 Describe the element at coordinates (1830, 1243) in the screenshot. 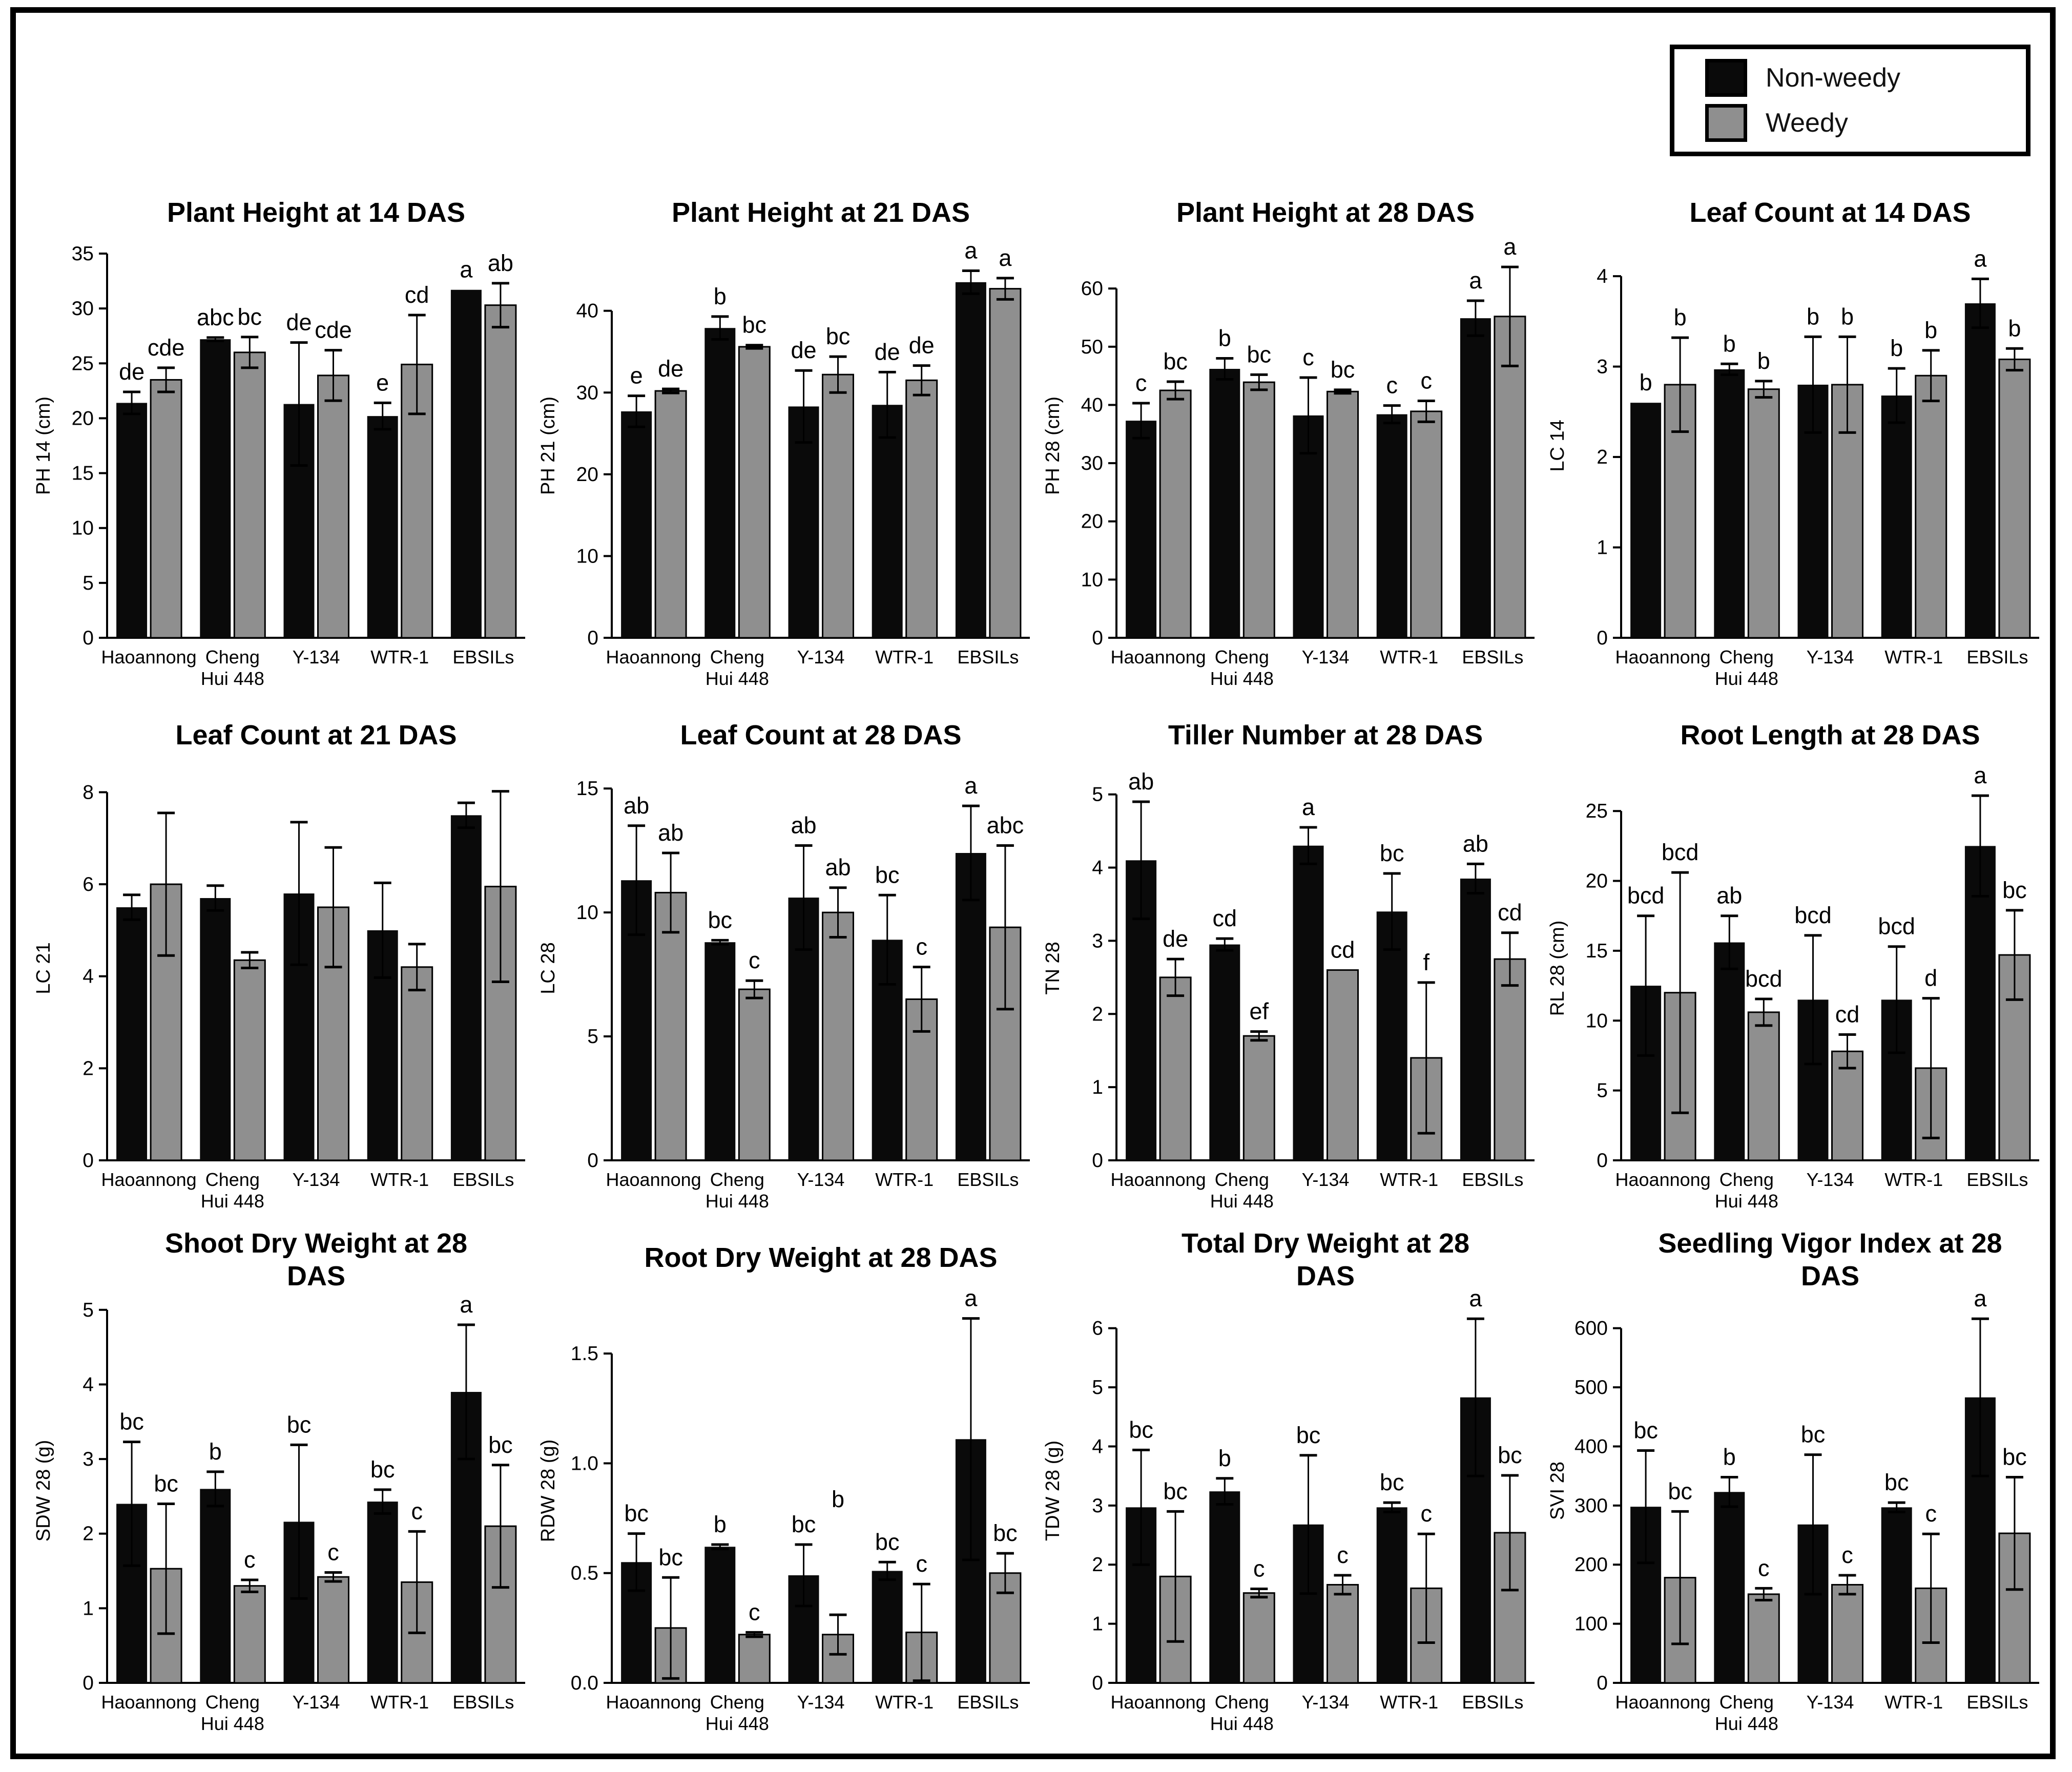

I see `chart-title: Seedling Vigor Index at 28` at that location.